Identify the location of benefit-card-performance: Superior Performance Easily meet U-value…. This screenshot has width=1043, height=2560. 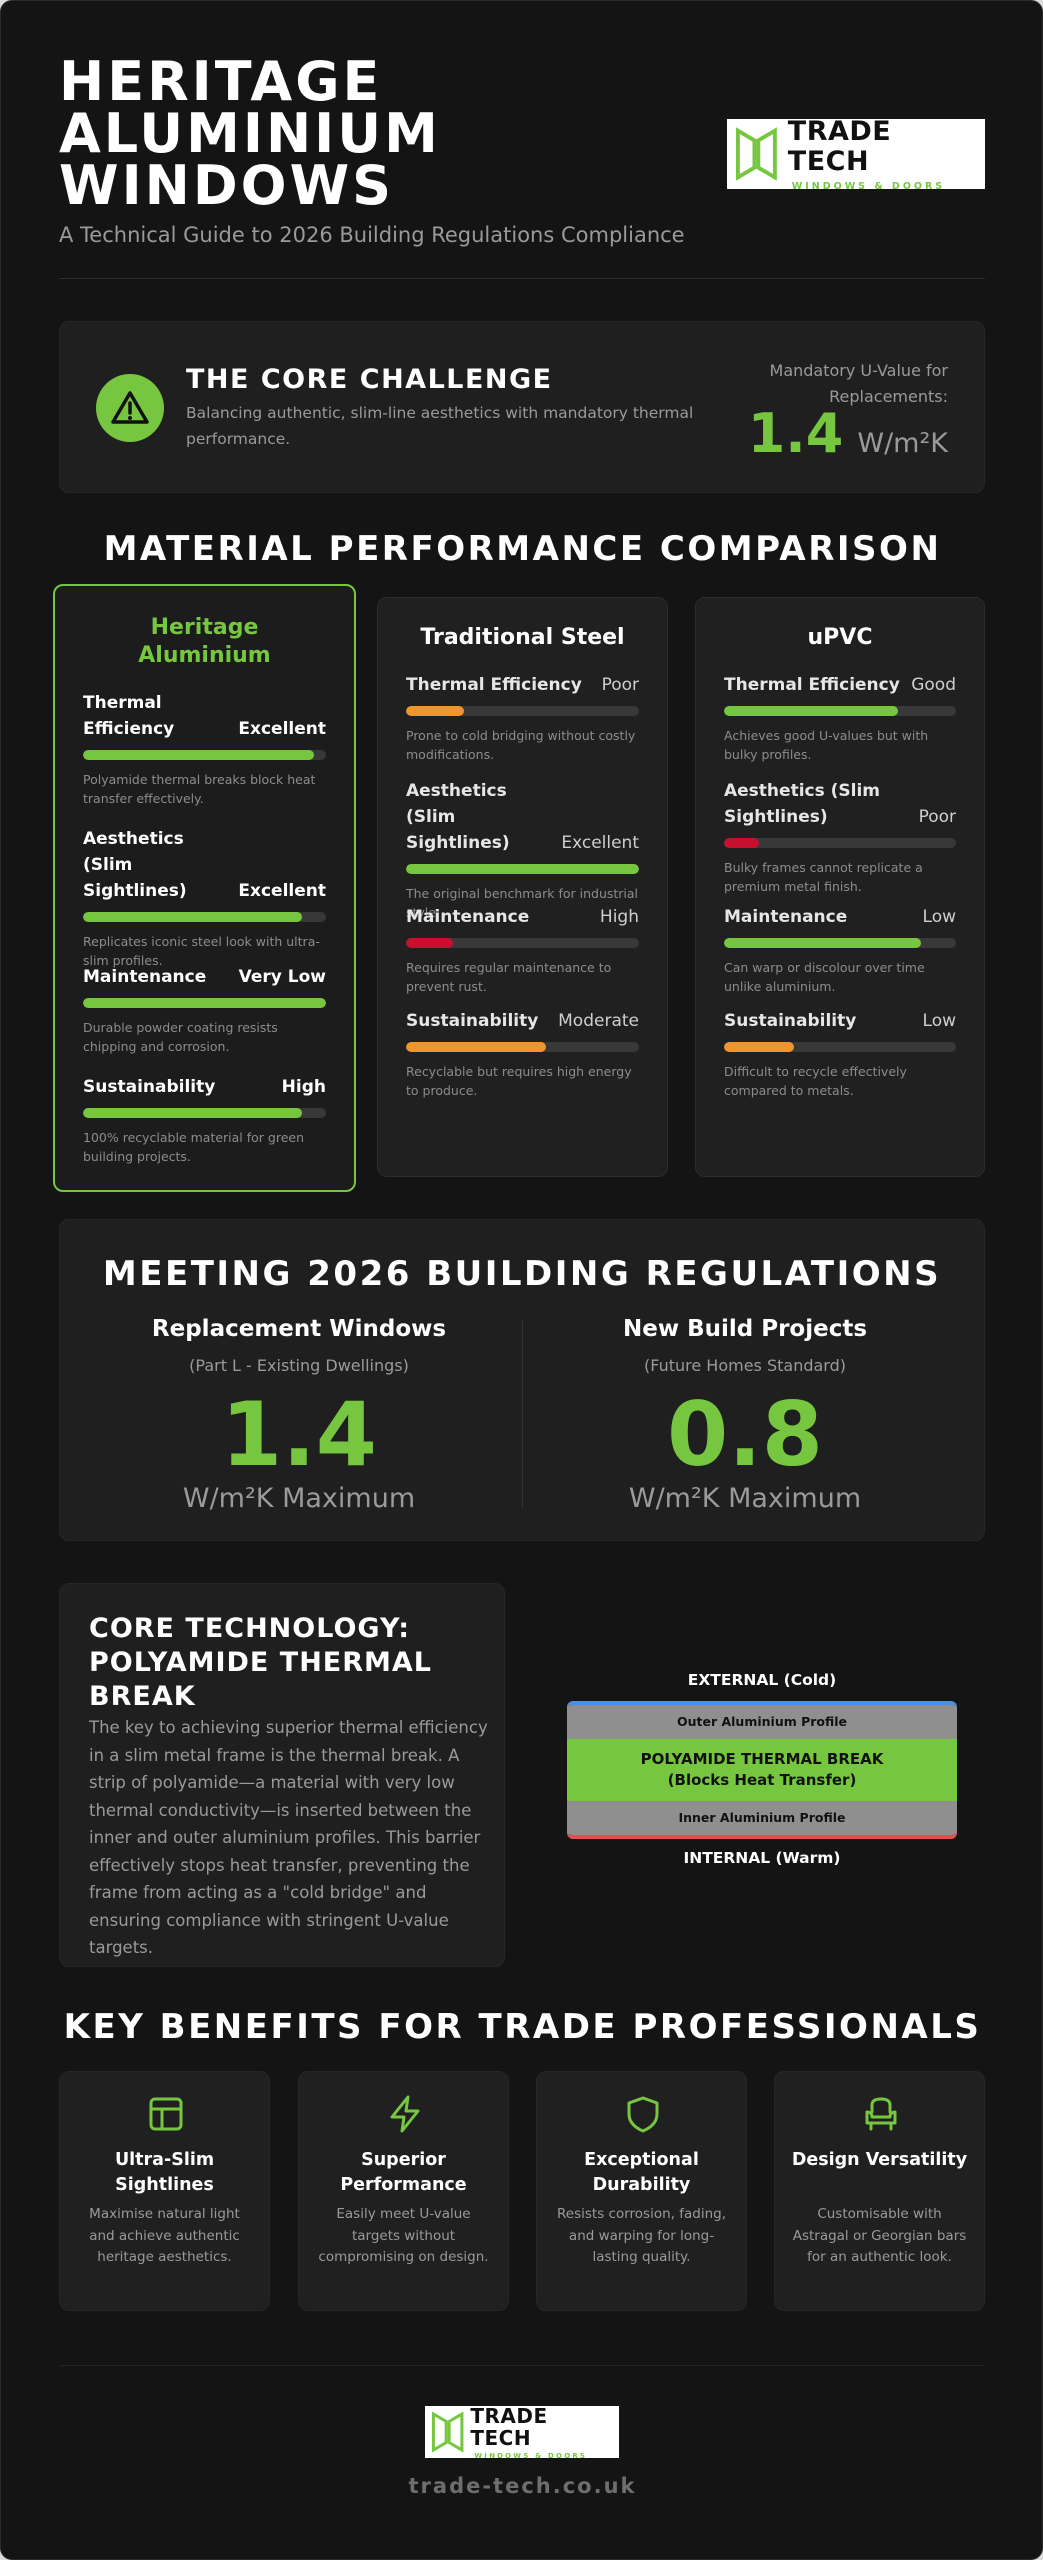
(403, 2191).